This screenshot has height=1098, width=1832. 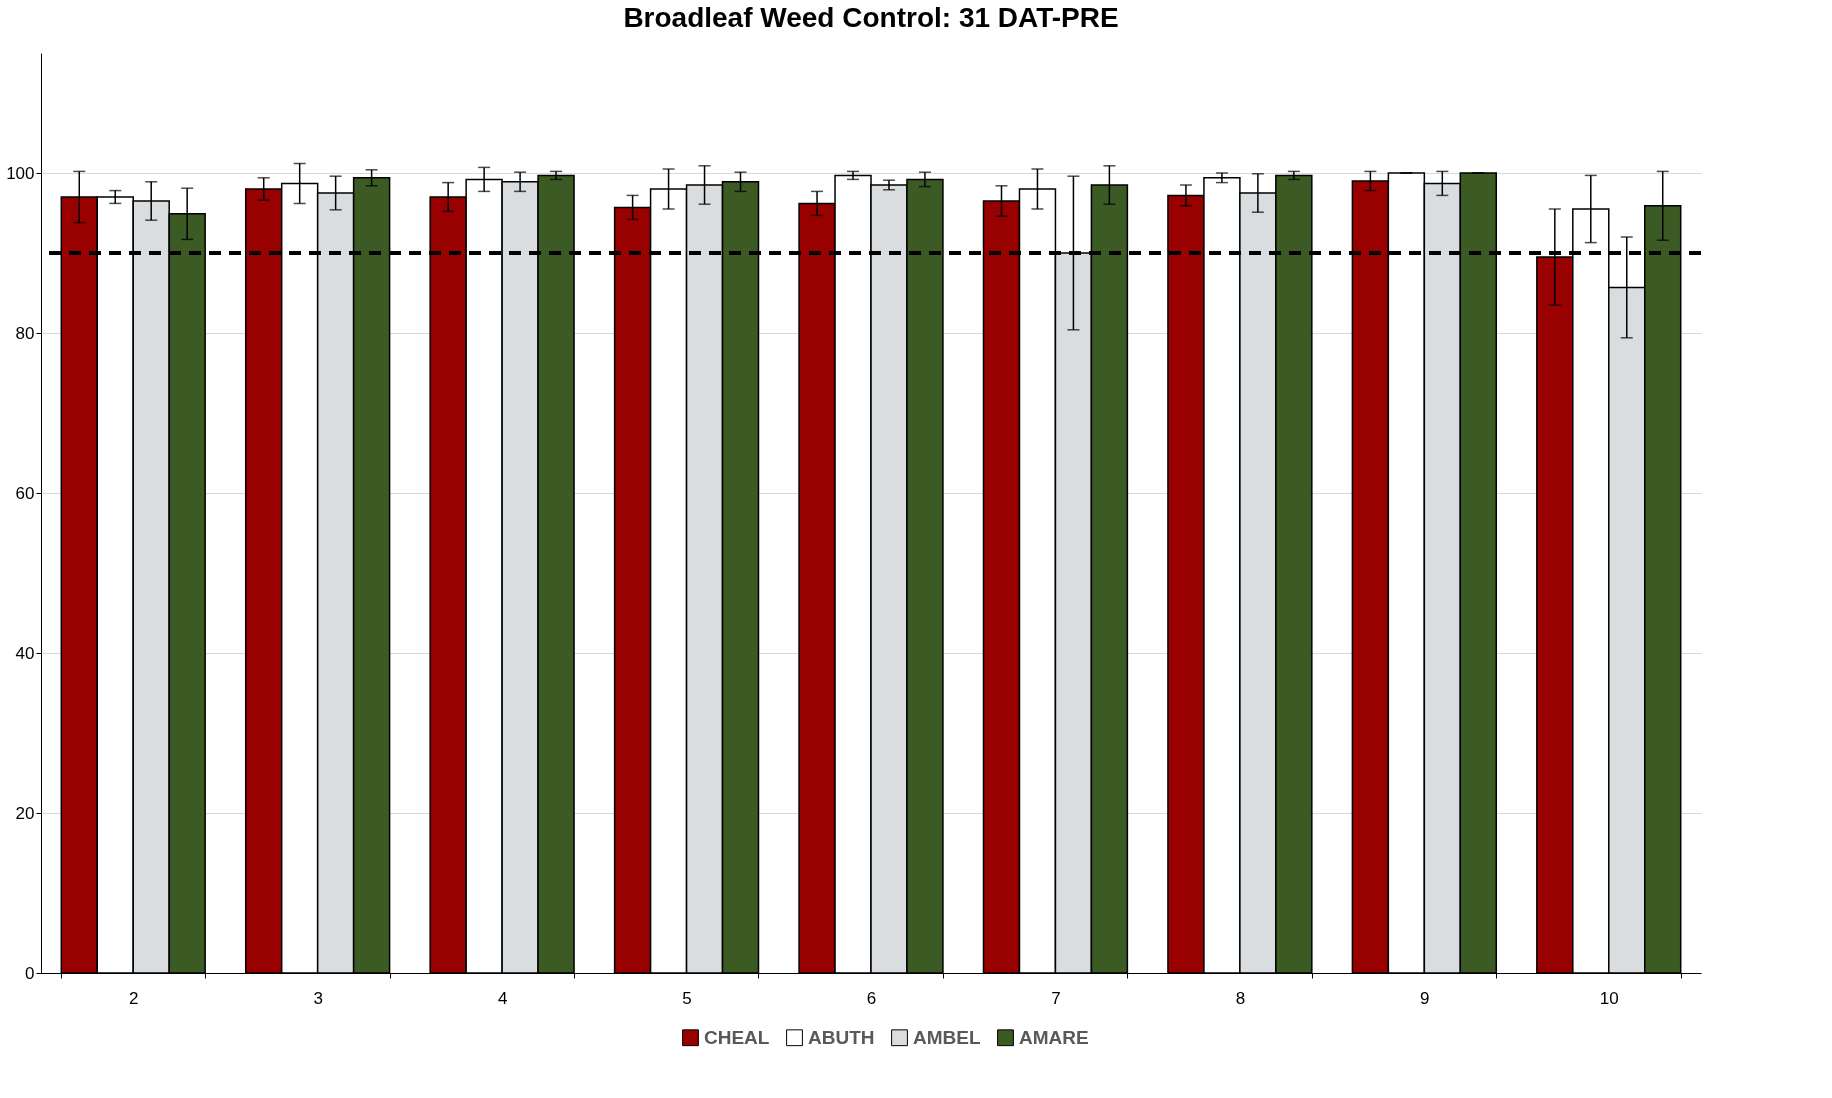 What do you see at coordinates (687, 998) in the screenshot?
I see `x-tick-label: 5` at bounding box center [687, 998].